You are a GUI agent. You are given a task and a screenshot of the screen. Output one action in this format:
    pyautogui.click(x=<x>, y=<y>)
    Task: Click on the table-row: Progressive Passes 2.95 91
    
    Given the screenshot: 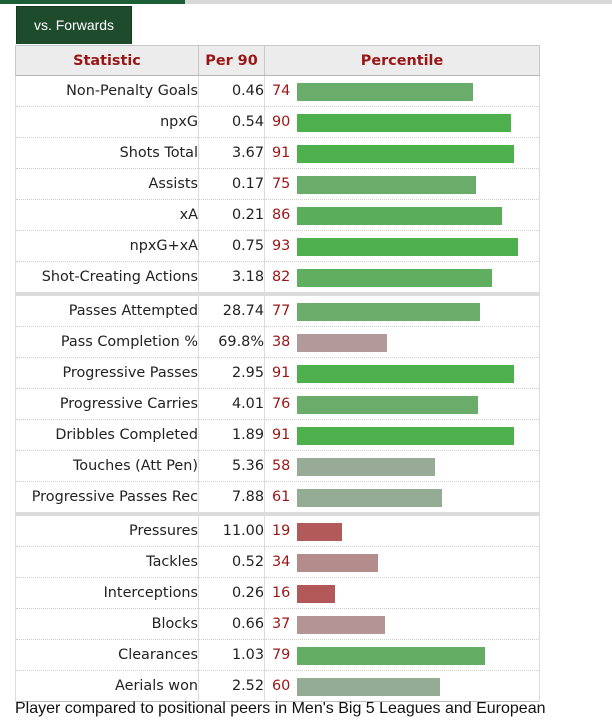 What is the action you would take?
    pyautogui.click(x=277, y=373)
    